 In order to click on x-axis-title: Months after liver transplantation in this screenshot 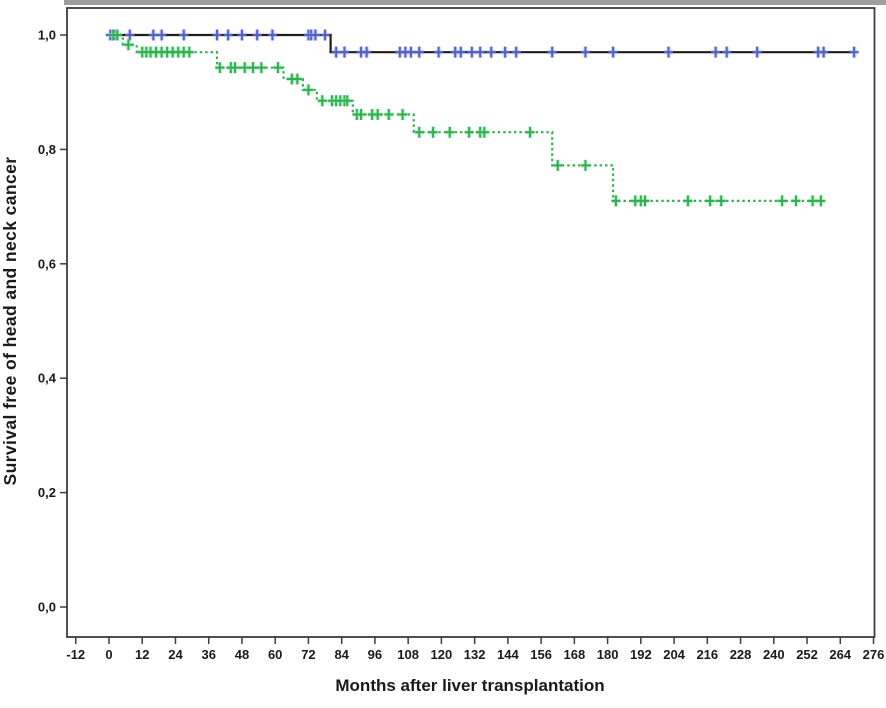, I will do `click(469, 685)`.